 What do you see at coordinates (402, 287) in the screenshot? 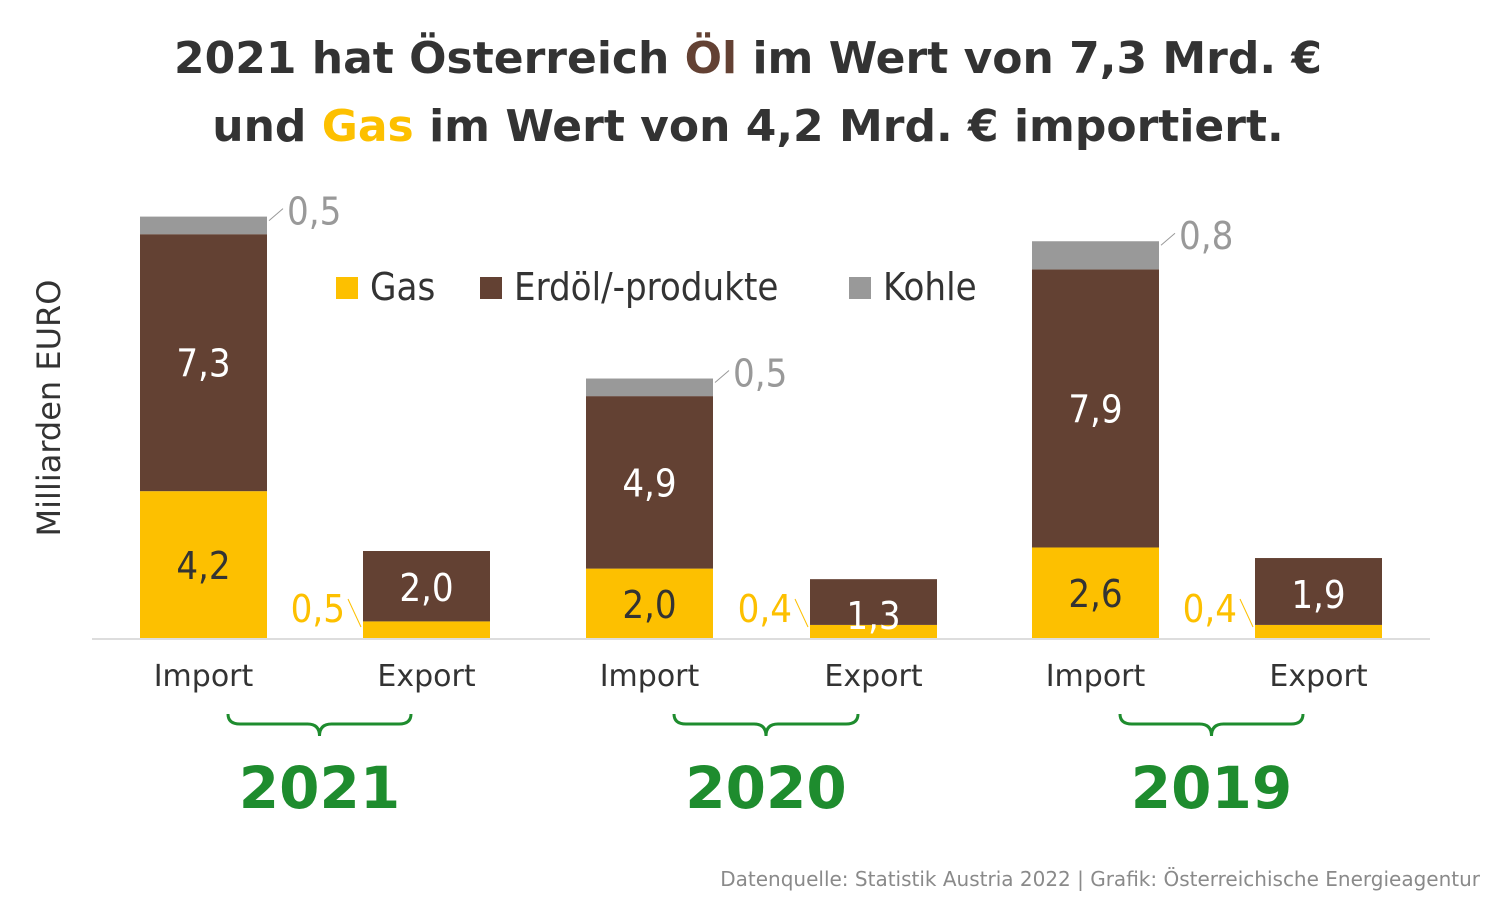
I see `legend-label: Gas` at bounding box center [402, 287].